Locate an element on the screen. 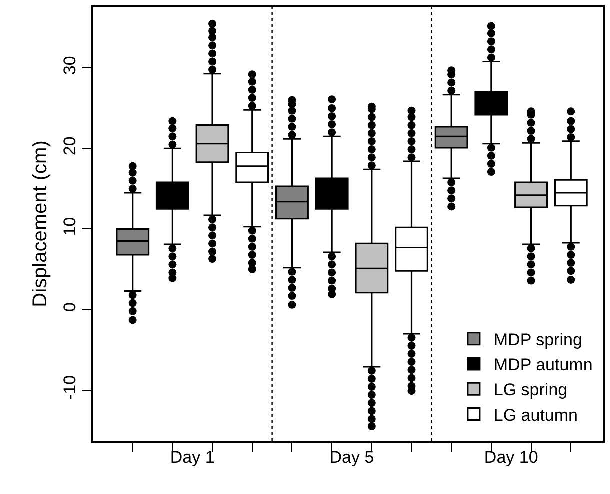 This screenshot has width=610, height=494. y-axis-title: Displacement (cm) is located at coordinates (40, 224).